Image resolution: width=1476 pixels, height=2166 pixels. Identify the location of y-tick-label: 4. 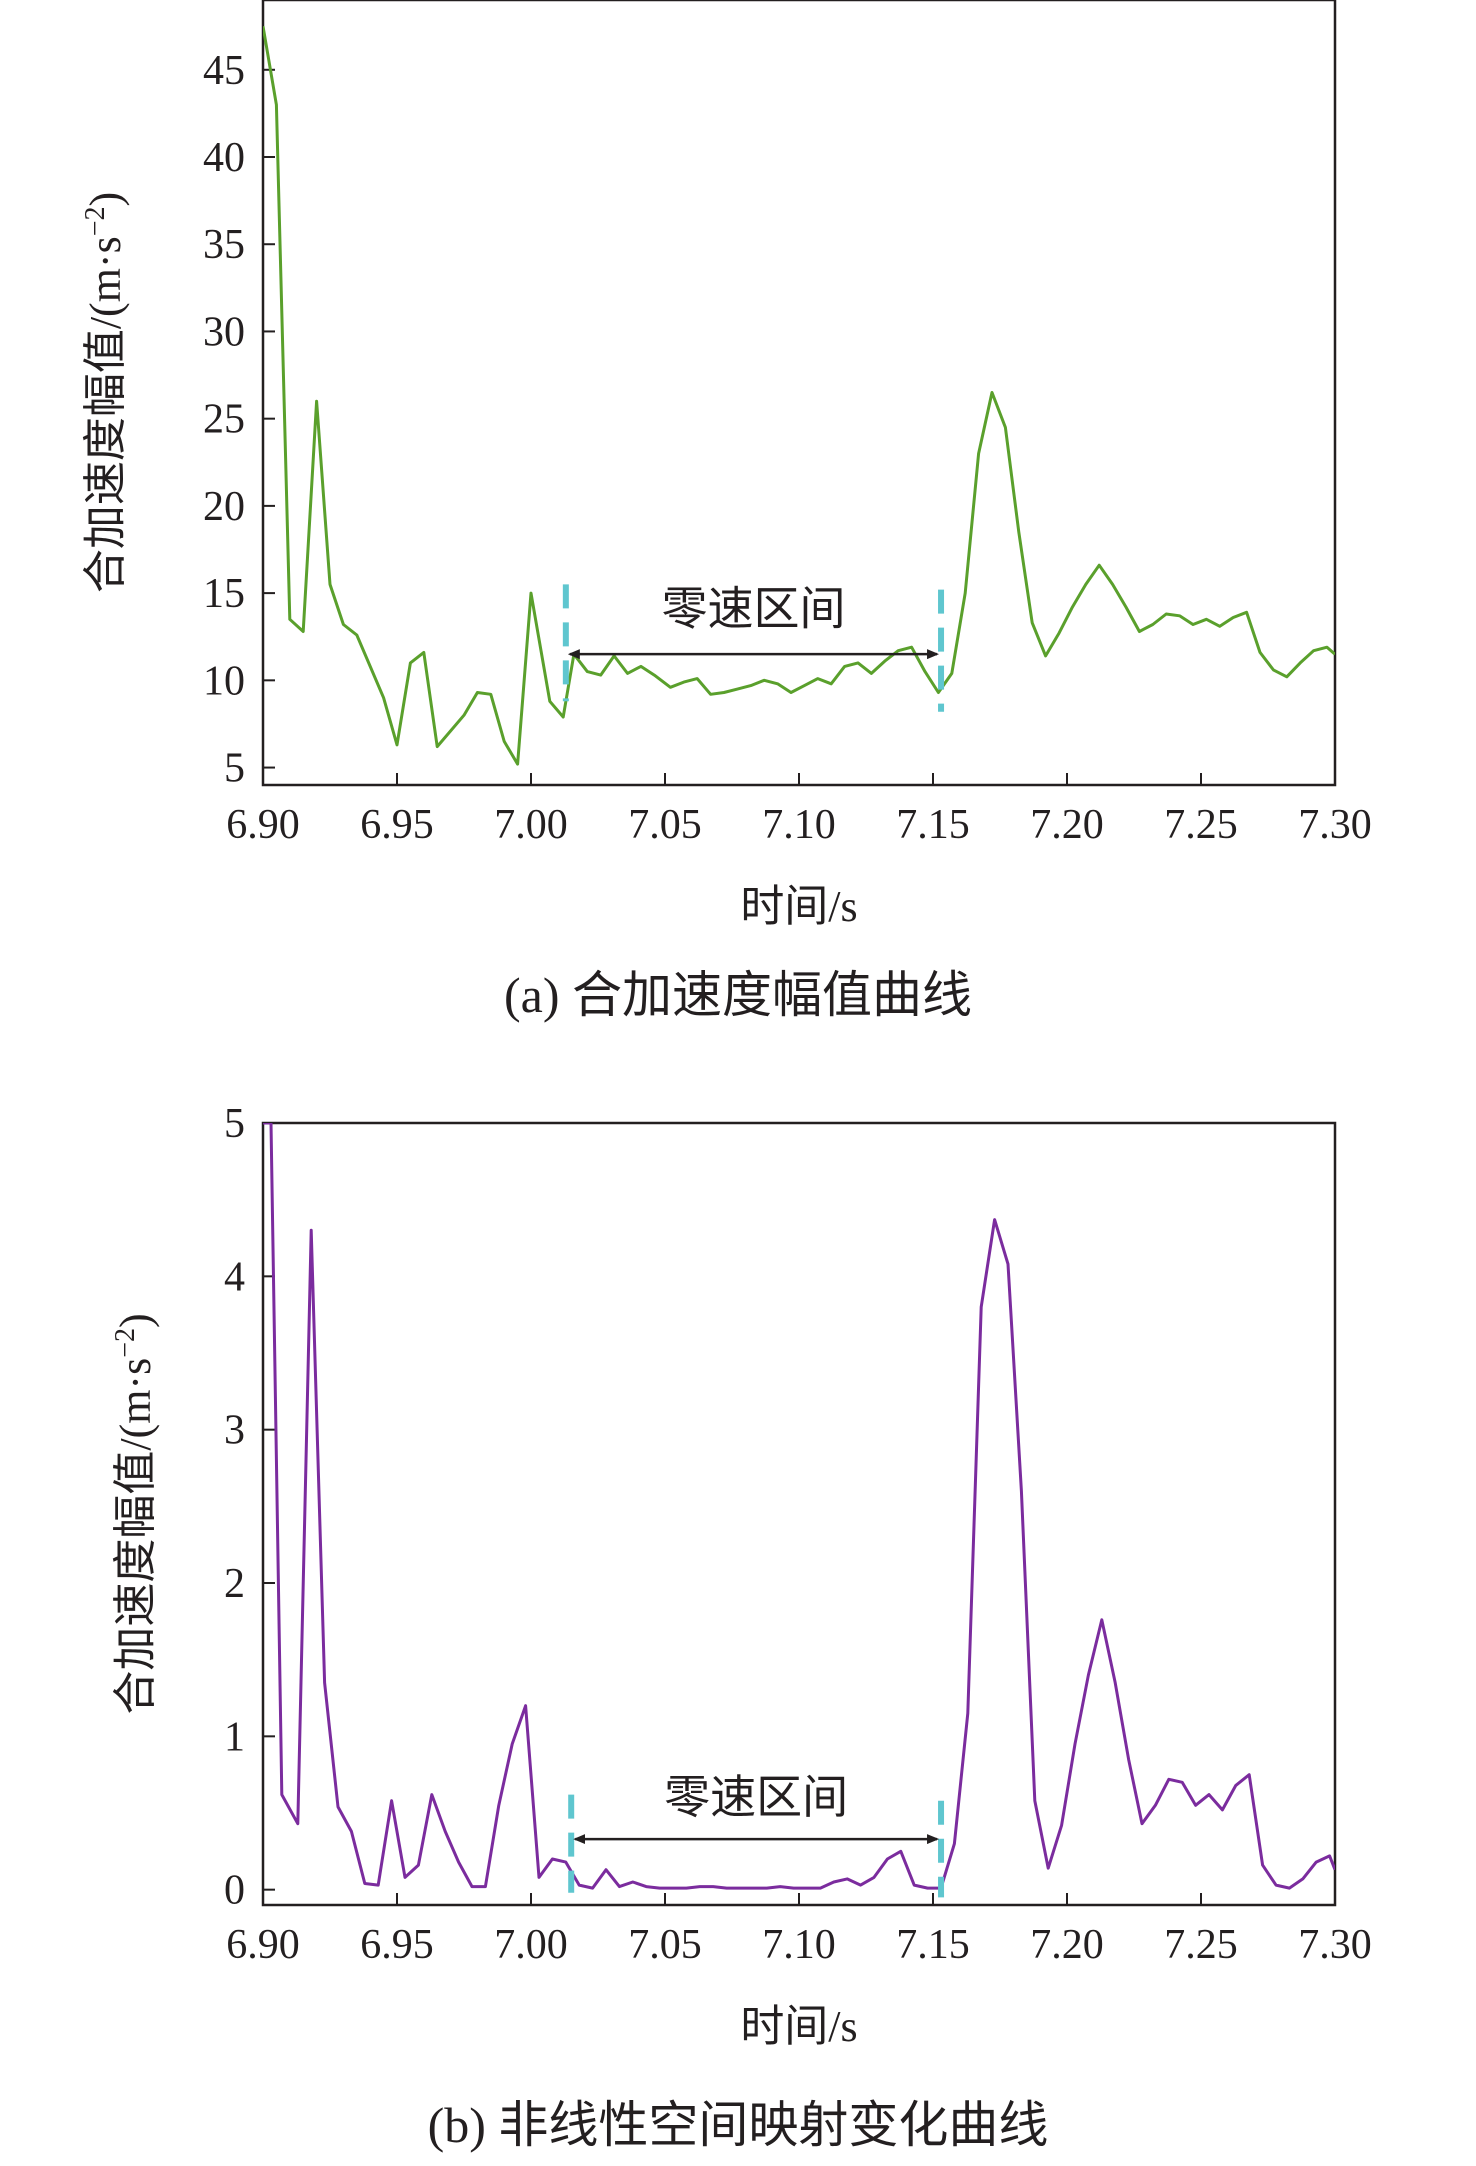
(234, 1277).